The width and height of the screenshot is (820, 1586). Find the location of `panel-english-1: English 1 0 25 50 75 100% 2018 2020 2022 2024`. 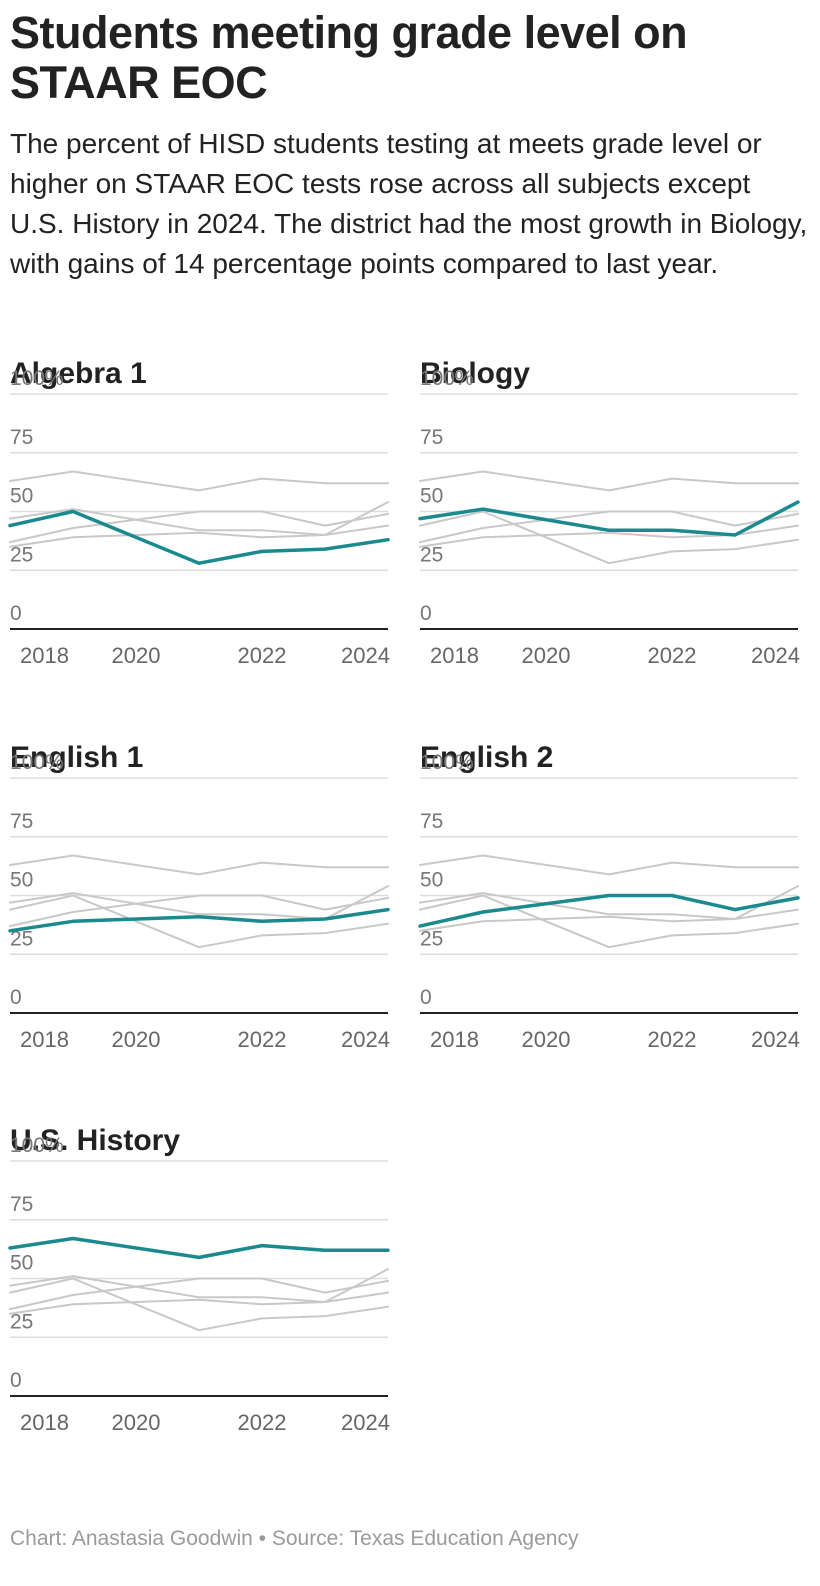

panel-english-1: English 1 0 25 50 75 100% 2018 2020 2022 2024 is located at coordinates (204, 925).